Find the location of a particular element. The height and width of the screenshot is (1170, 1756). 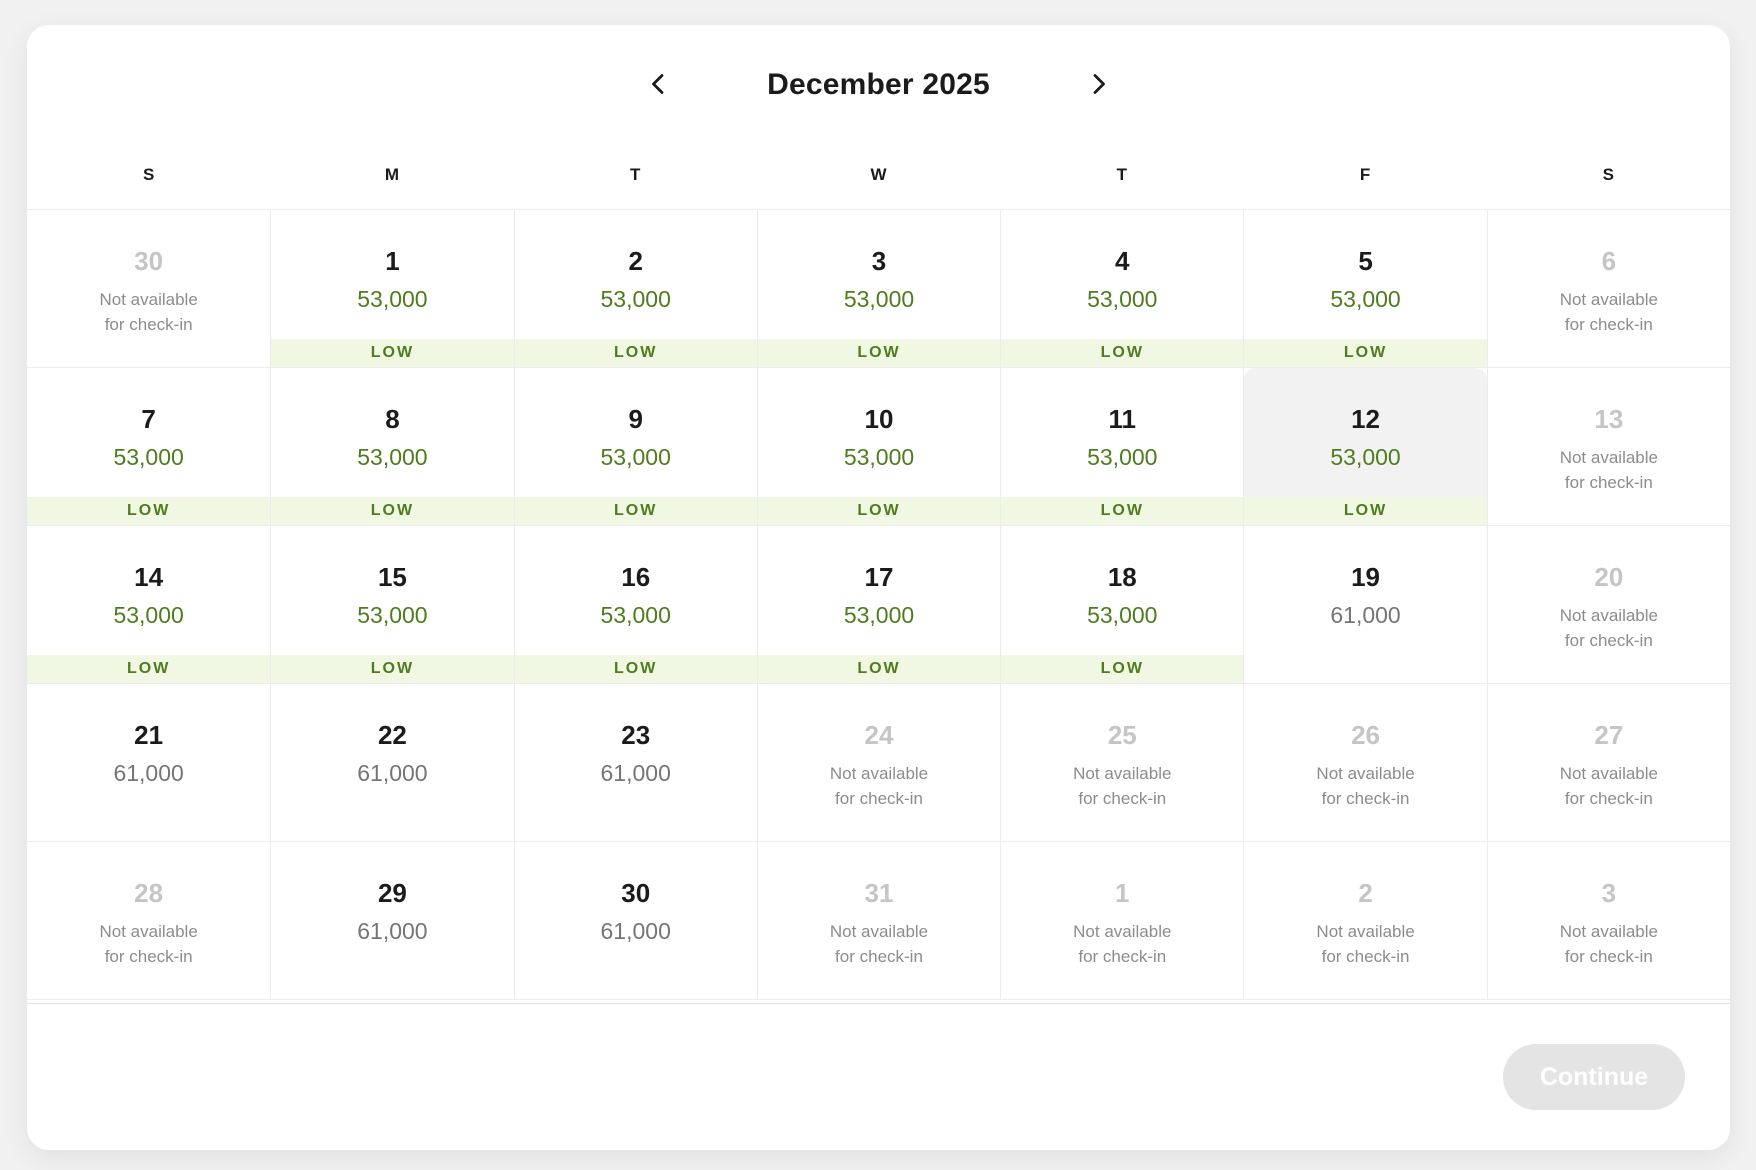

day-cell-body: 30 Not available for check-in is located at coordinates (148, 274).